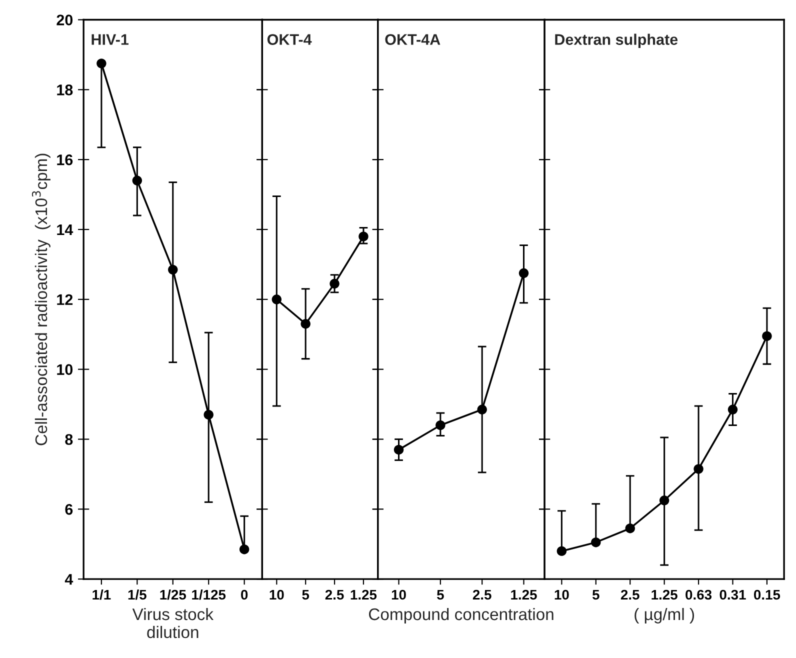  I want to click on text: OKT-4A, so click(412, 39).